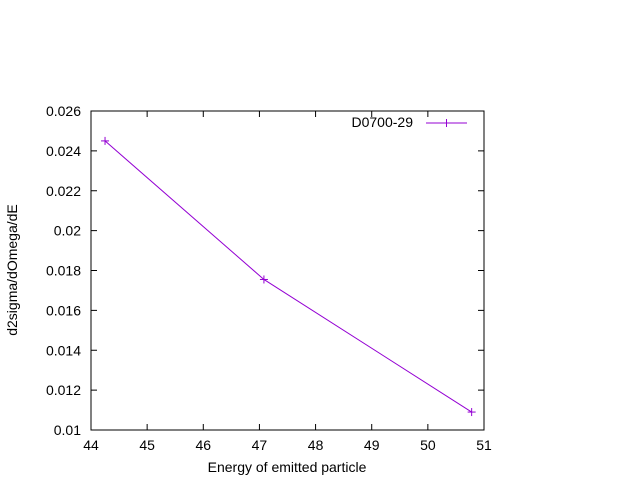 The height and width of the screenshot is (480, 640). I want to click on legend: D0700-29, so click(409, 122).